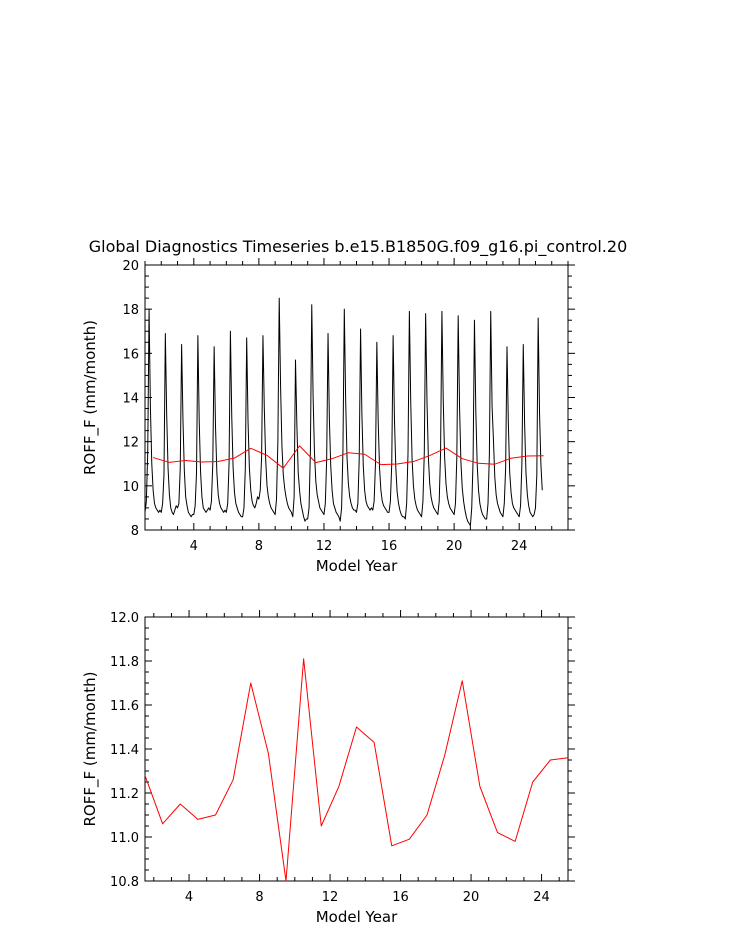 The image size is (733, 945). I want to click on y-tick-label: 10.8, so click(124, 882).